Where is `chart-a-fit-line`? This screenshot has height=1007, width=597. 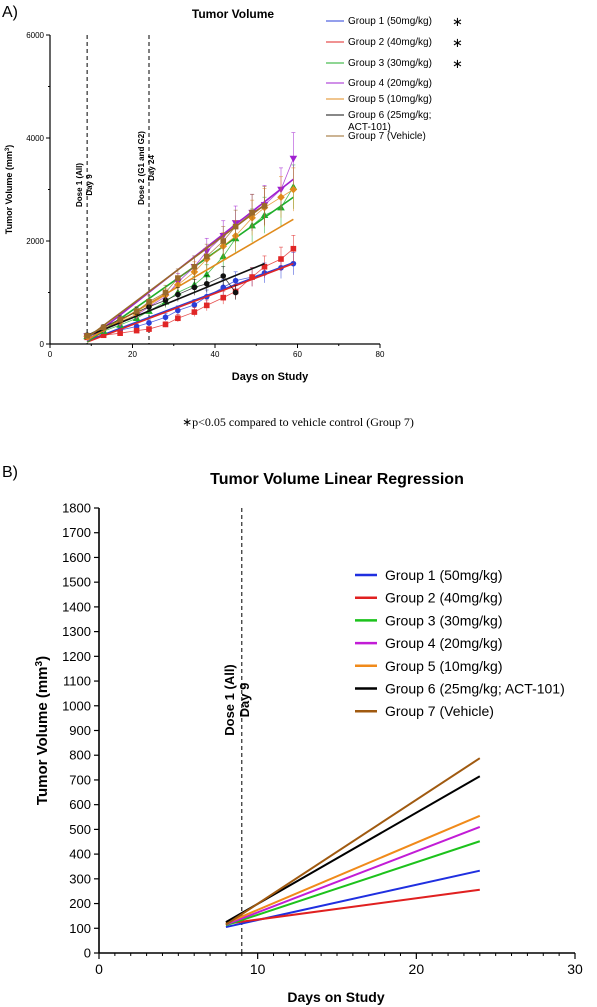
chart-a-fit-line is located at coordinates (175, 300).